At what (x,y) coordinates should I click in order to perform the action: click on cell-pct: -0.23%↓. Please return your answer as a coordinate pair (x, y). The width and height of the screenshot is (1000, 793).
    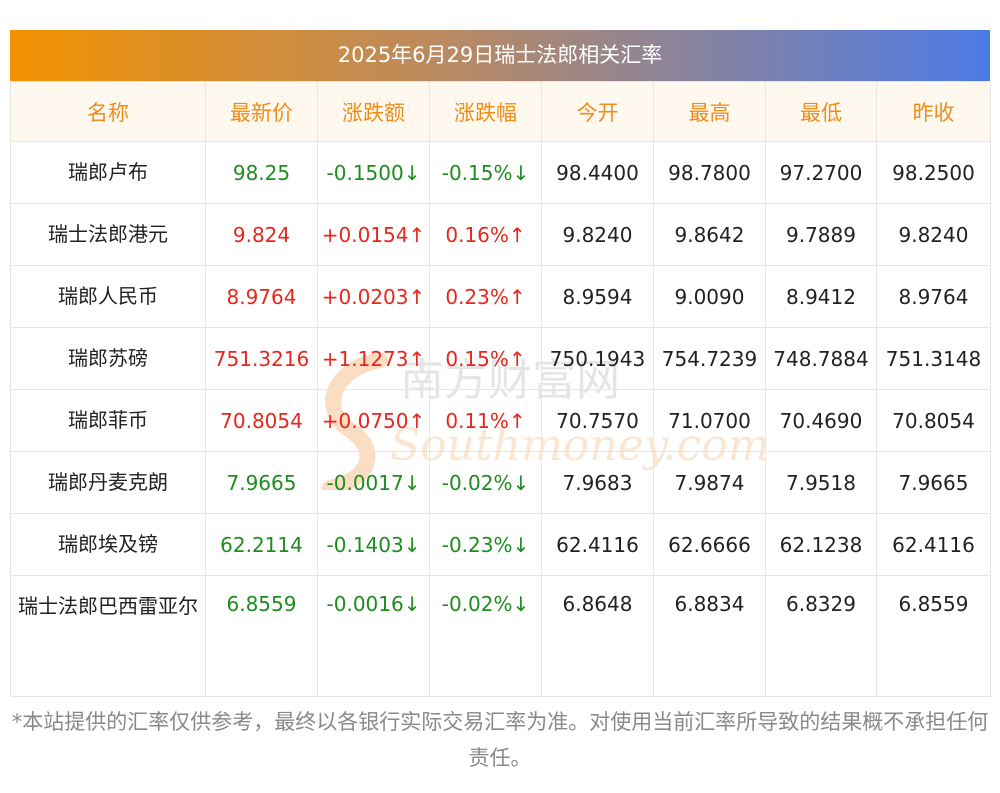
    Looking at the image, I should click on (485, 544).